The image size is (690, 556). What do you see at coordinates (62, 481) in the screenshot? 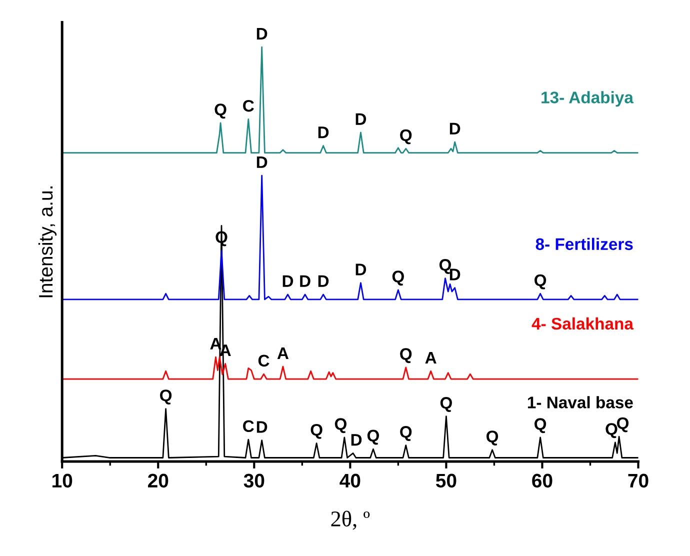
I see `x-tick-label: 10` at bounding box center [62, 481].